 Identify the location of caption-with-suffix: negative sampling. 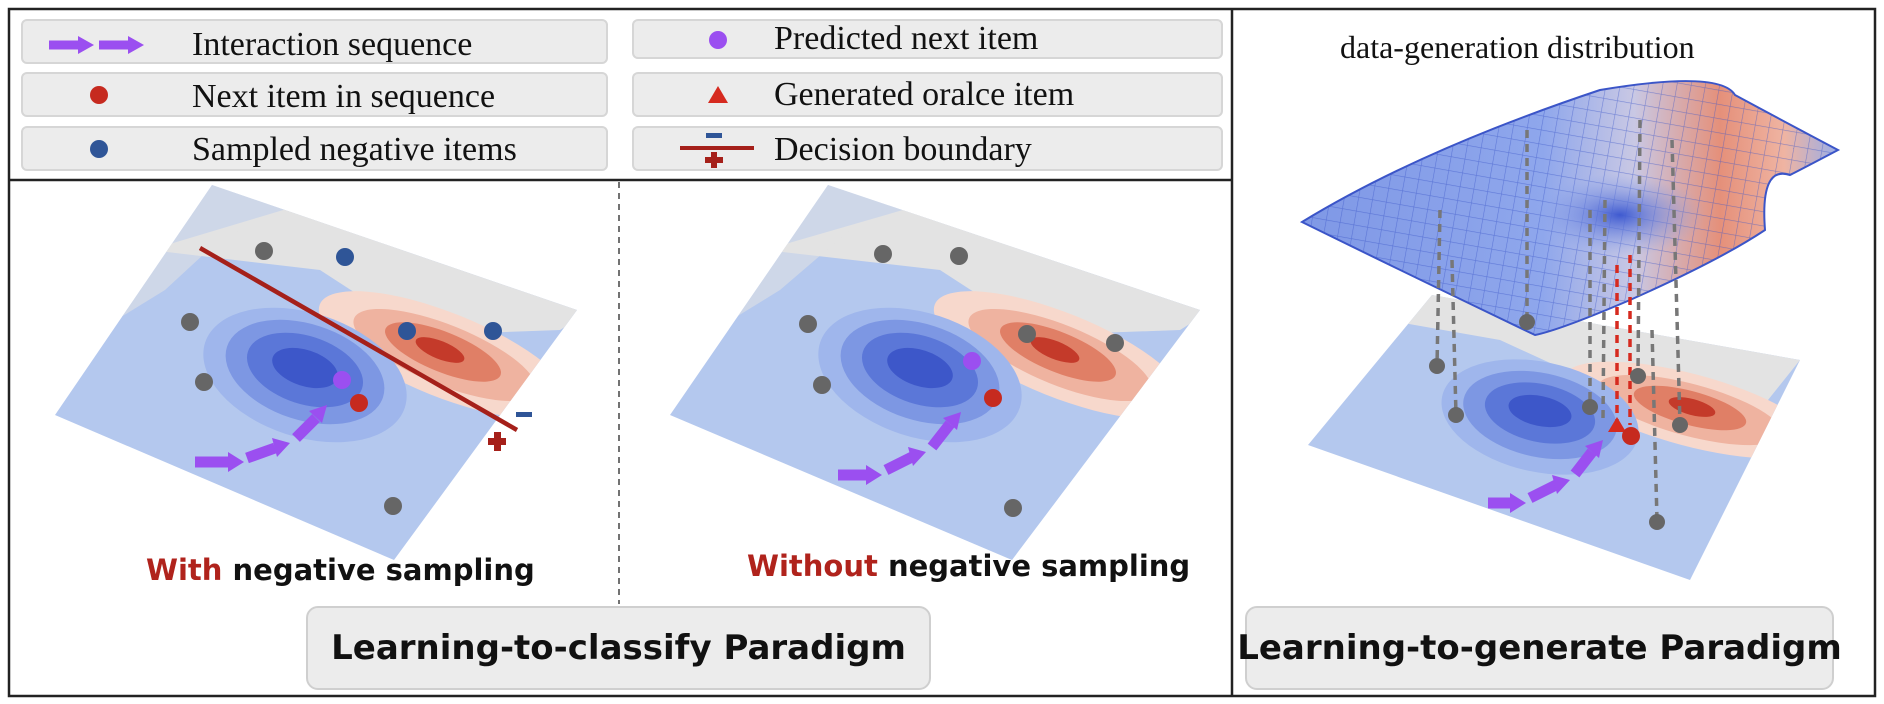
(378, 570).